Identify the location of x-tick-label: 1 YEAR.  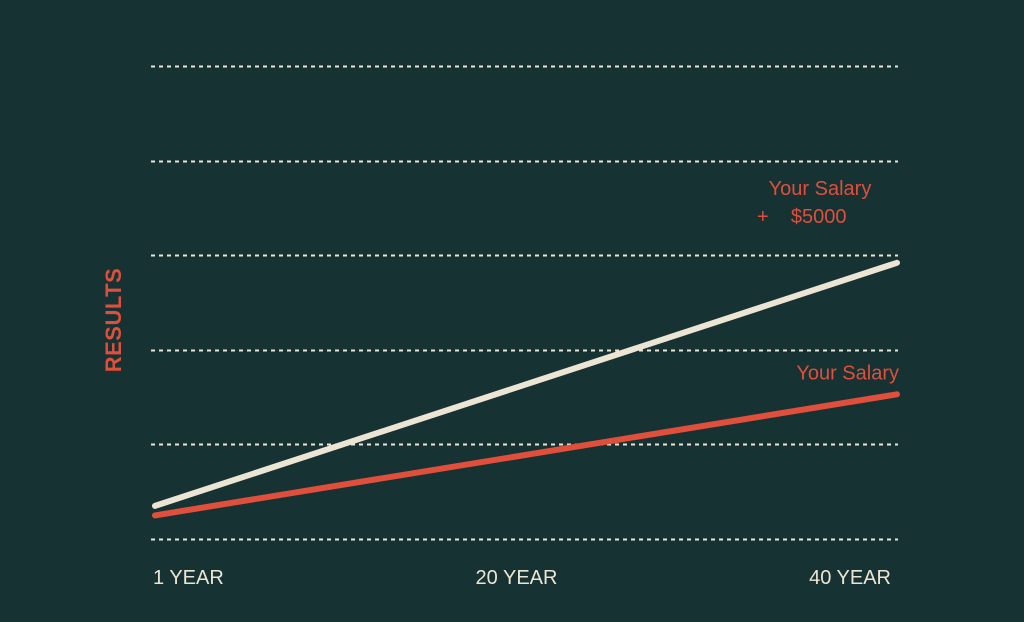
(188, 578).